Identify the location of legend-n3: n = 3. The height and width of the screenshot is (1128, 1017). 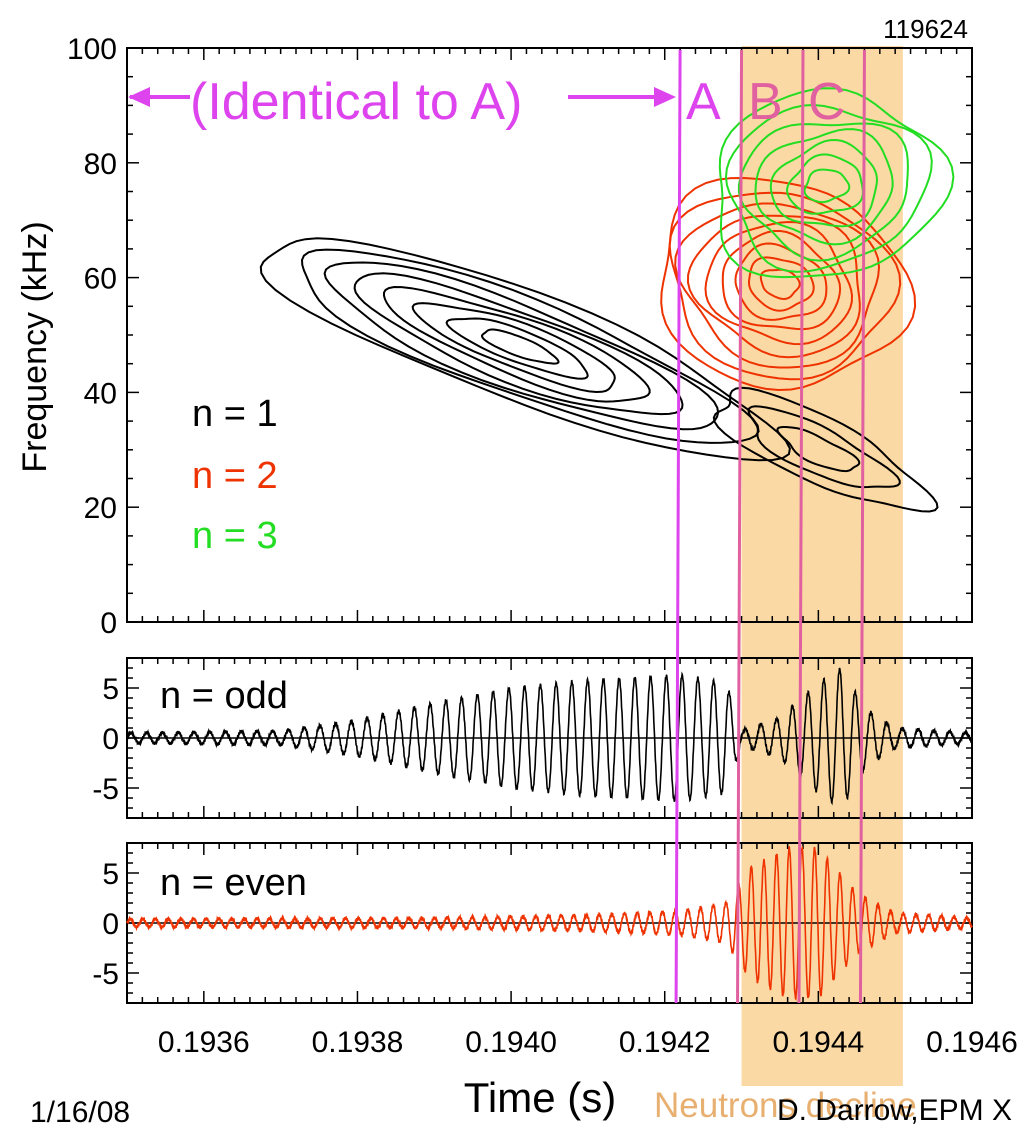
(235, 536).